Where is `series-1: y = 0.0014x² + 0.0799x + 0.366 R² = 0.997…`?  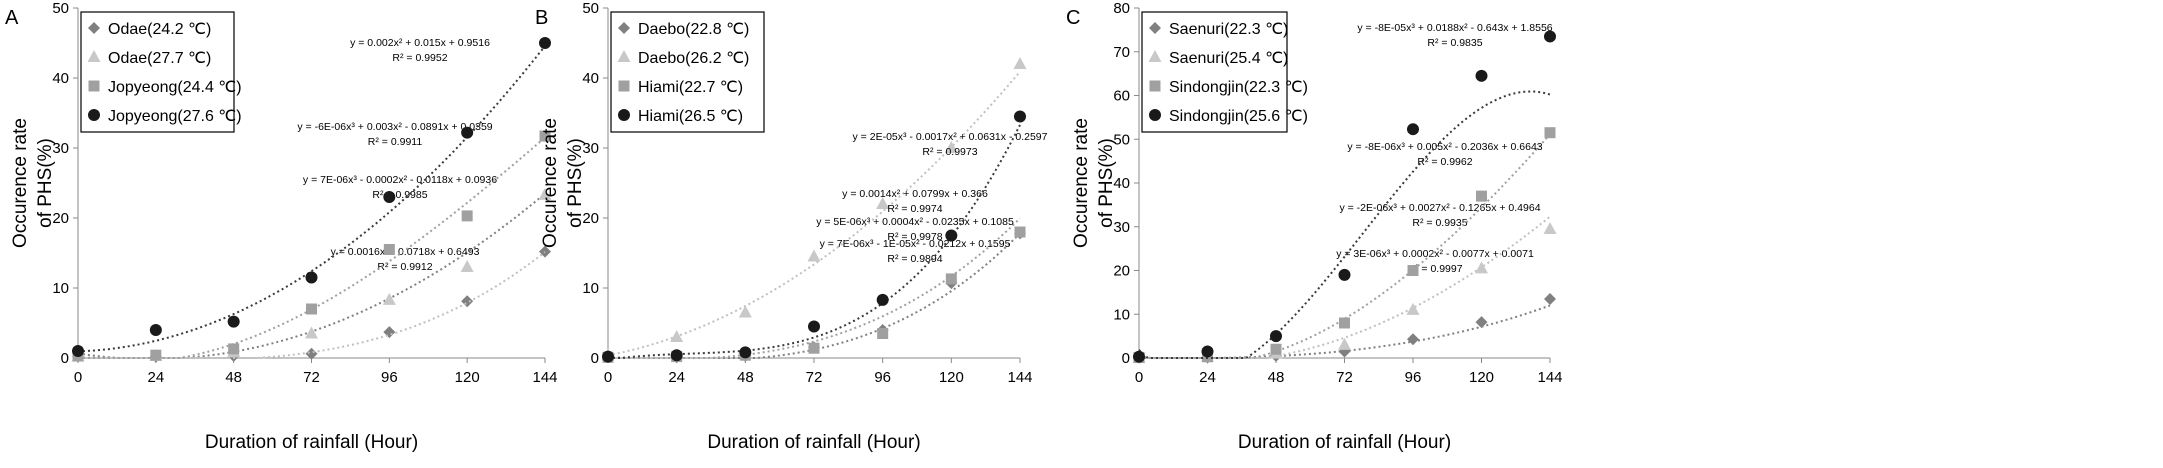
series-1: y = 0.0014x² + 0.0799x + 0.366 R² = 0.997… is located at coordinates (814, 209).